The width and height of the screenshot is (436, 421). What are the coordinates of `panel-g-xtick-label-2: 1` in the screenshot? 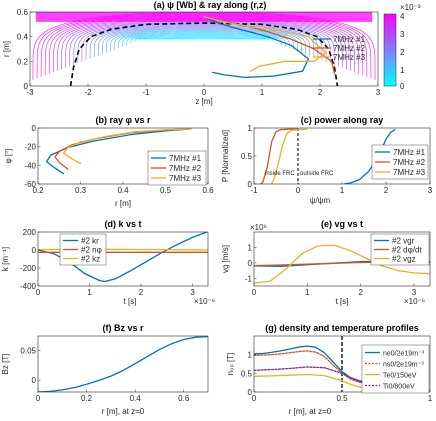 It's located at (430, 398).